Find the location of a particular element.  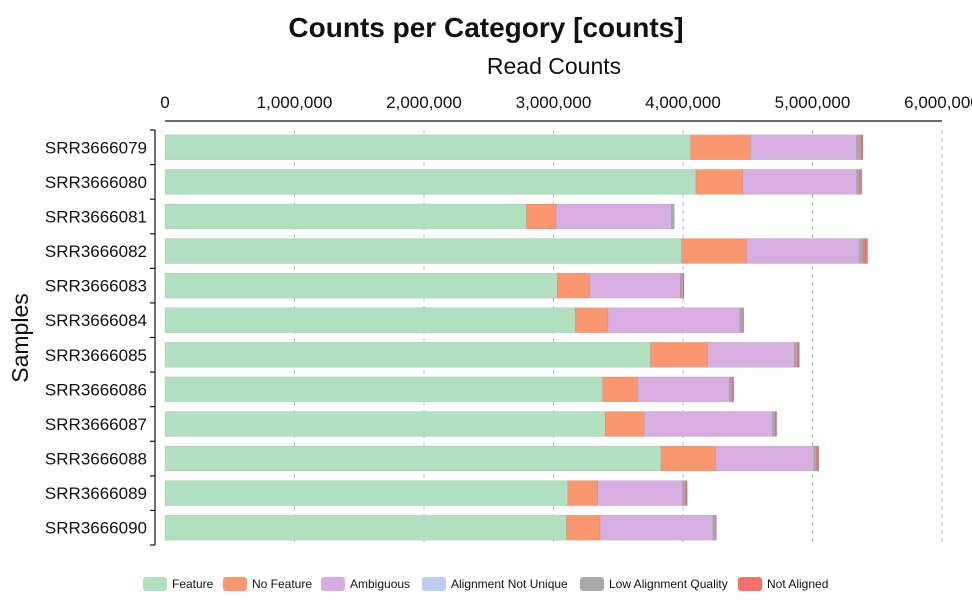

y-axis-title: Samples is located at coordinates (20, 337).